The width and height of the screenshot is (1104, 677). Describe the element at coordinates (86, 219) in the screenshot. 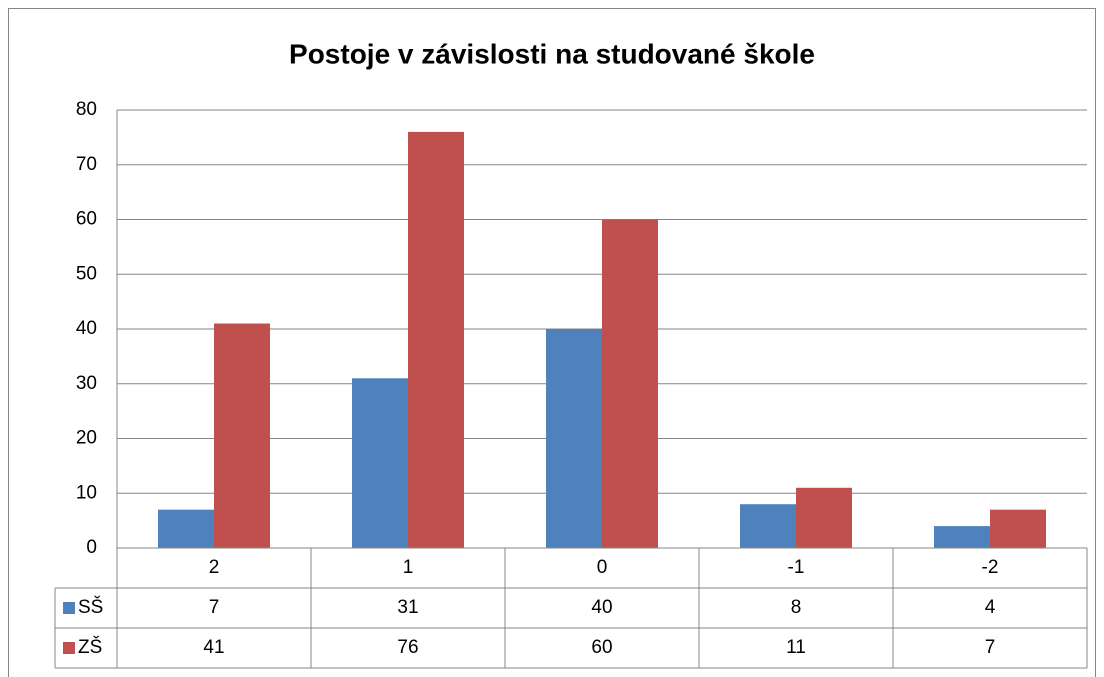

I see `y-tick-label: 60` at that location.